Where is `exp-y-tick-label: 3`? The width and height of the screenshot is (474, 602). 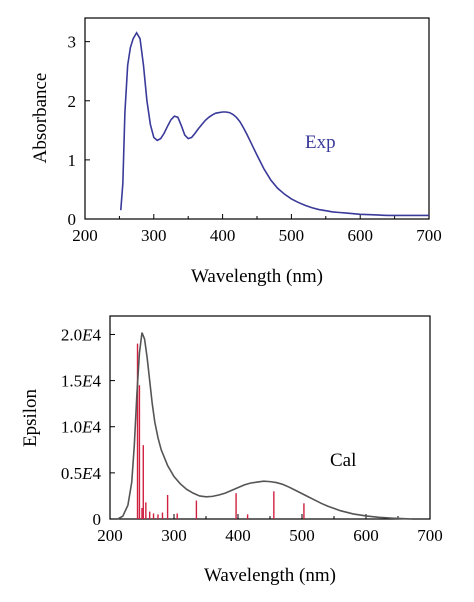
exp-y-tick-label: 3 is located at coordinates (72, 42).